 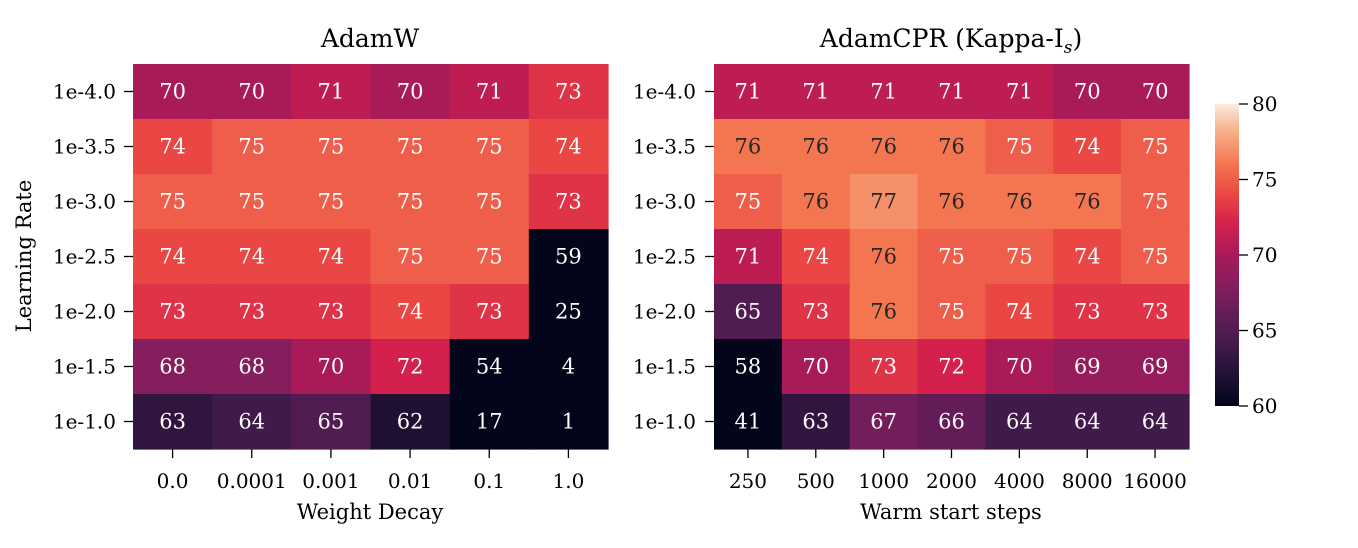 I want to click on cell-value-label: 63, so click(x=172, y=422).